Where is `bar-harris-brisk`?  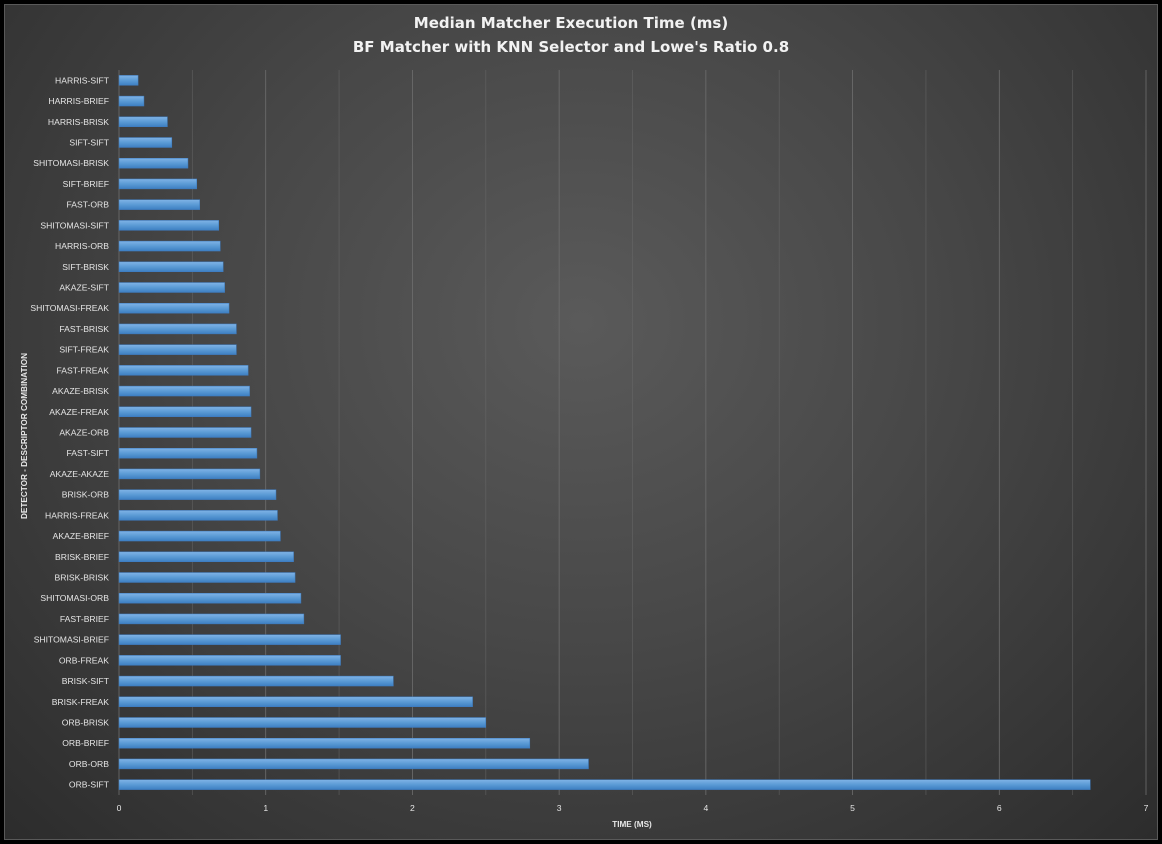 bar-harris-brisk is located at coordinates (143, 122).